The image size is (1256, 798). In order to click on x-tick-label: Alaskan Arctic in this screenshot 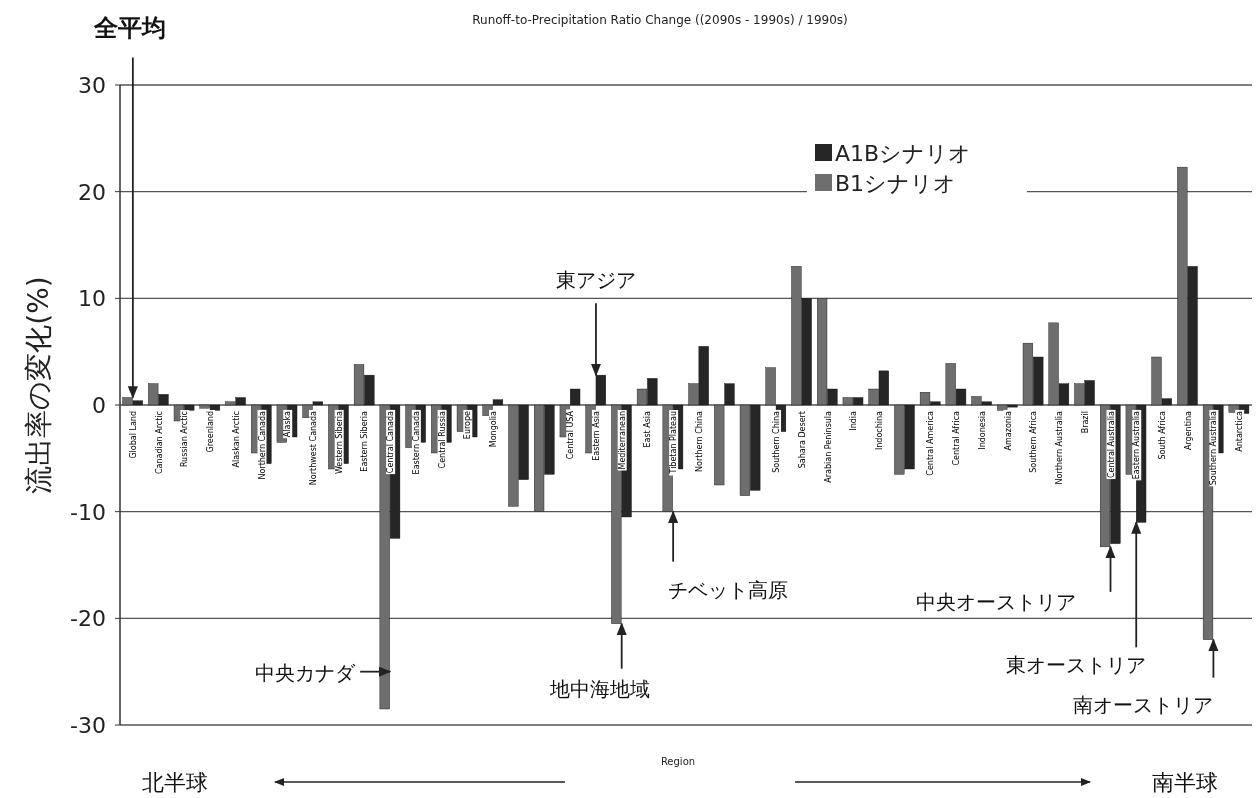, I will do `click(236, 439)`.